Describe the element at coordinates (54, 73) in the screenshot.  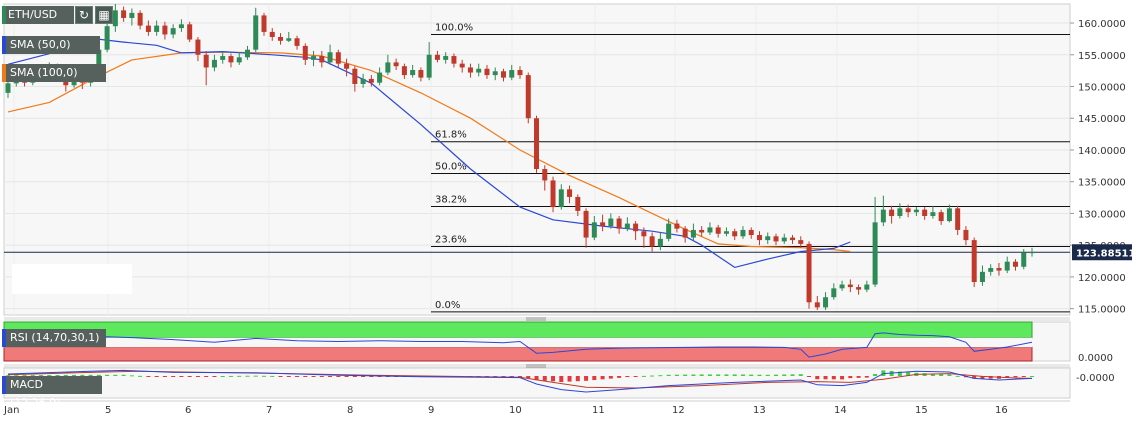
I see `legend-sma100: SMA (100,0)` at that location.